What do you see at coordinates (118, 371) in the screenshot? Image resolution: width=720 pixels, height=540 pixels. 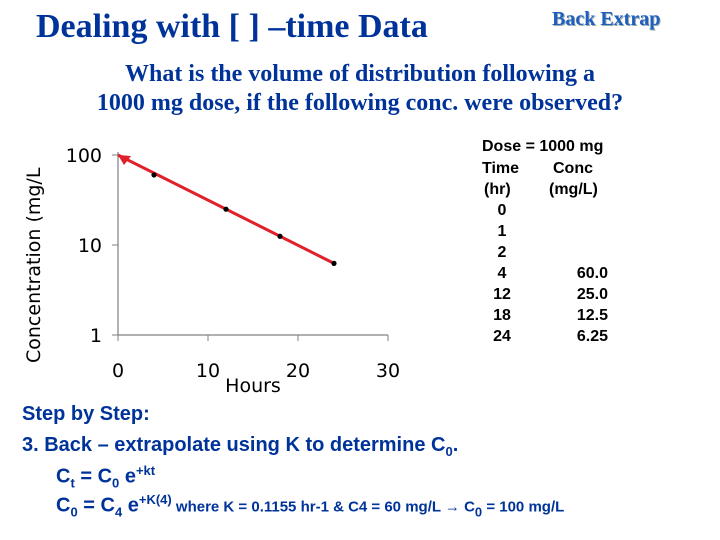 I see `x-tick-label: 0` at bounding box center [118, 371].